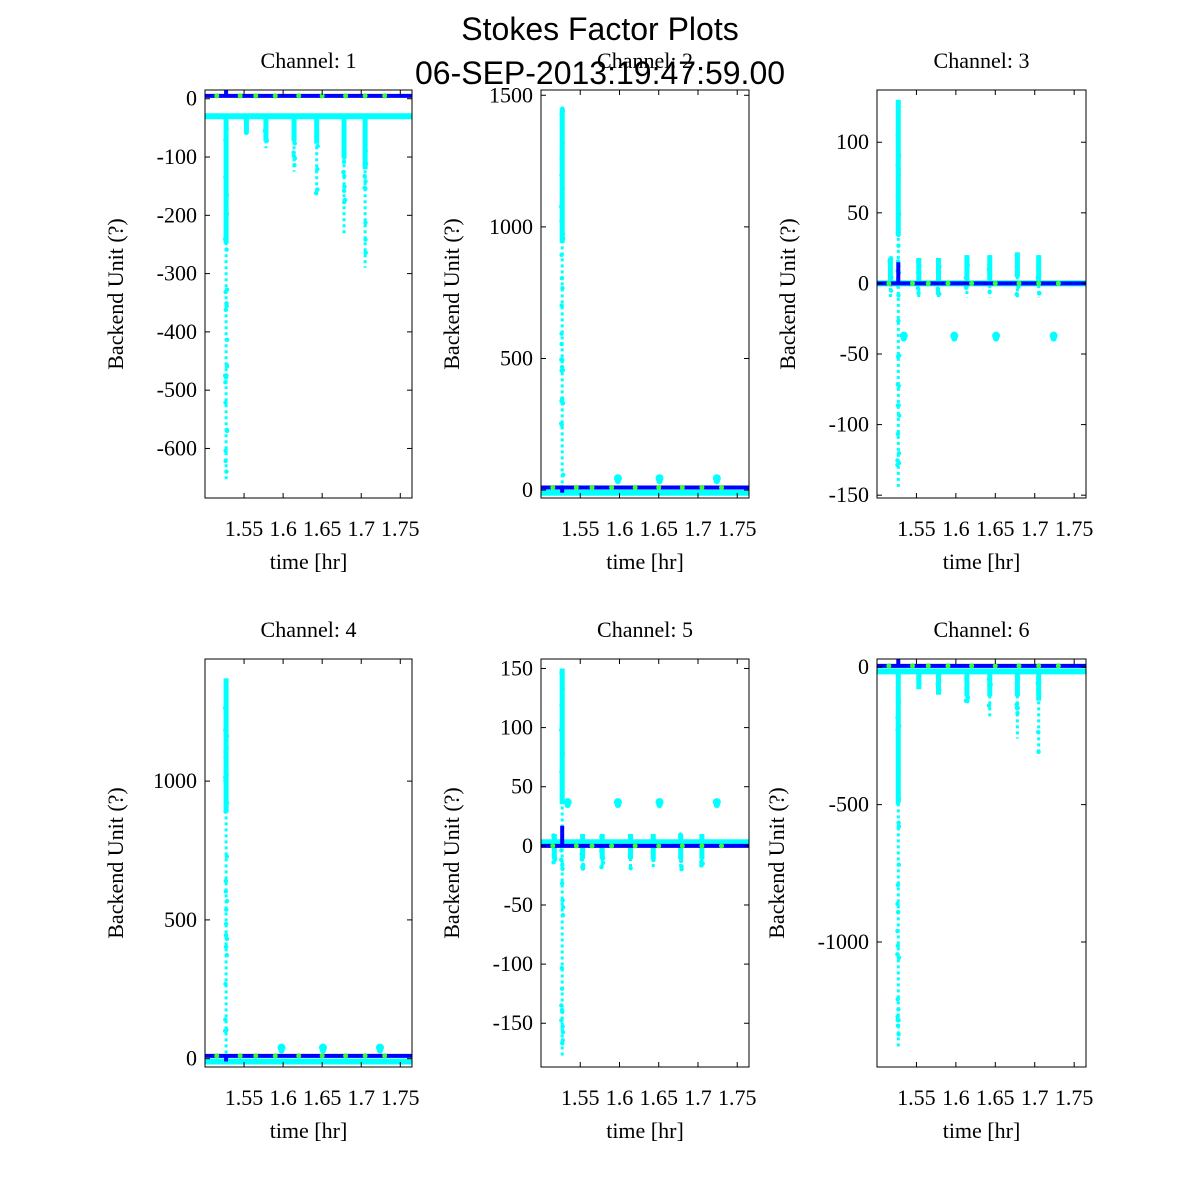  I want to click on y-tick-label: -50, so click(518, 904).